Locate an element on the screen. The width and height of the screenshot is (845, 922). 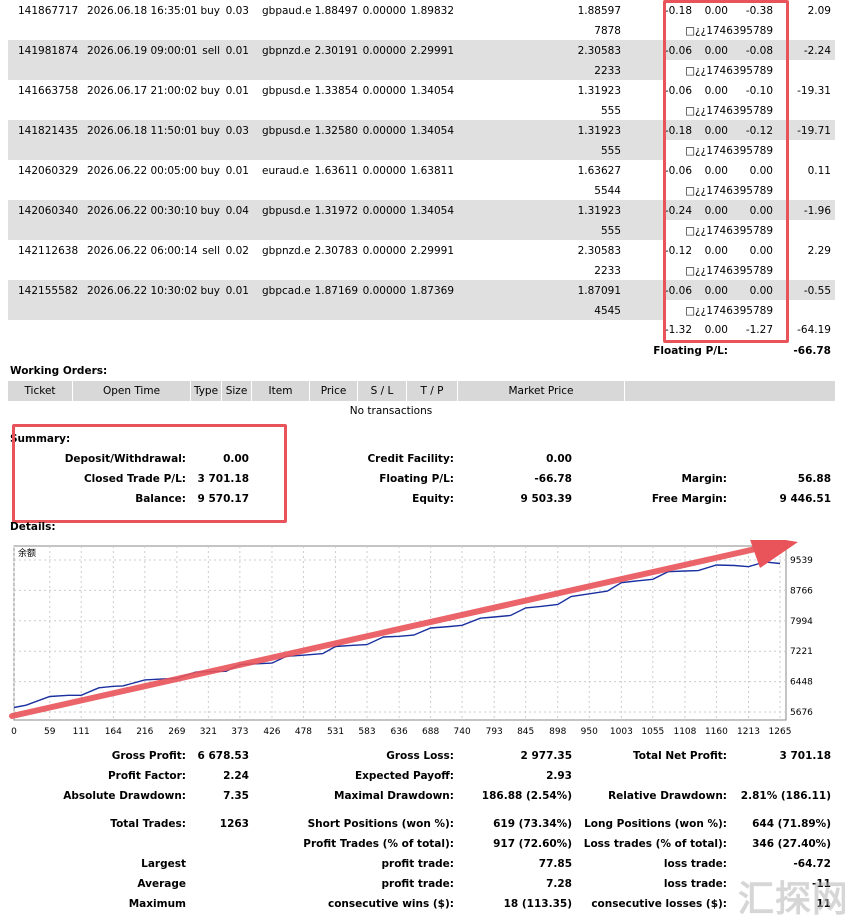
no-transactions-text: No transactions is located at coordinates (391, 411).